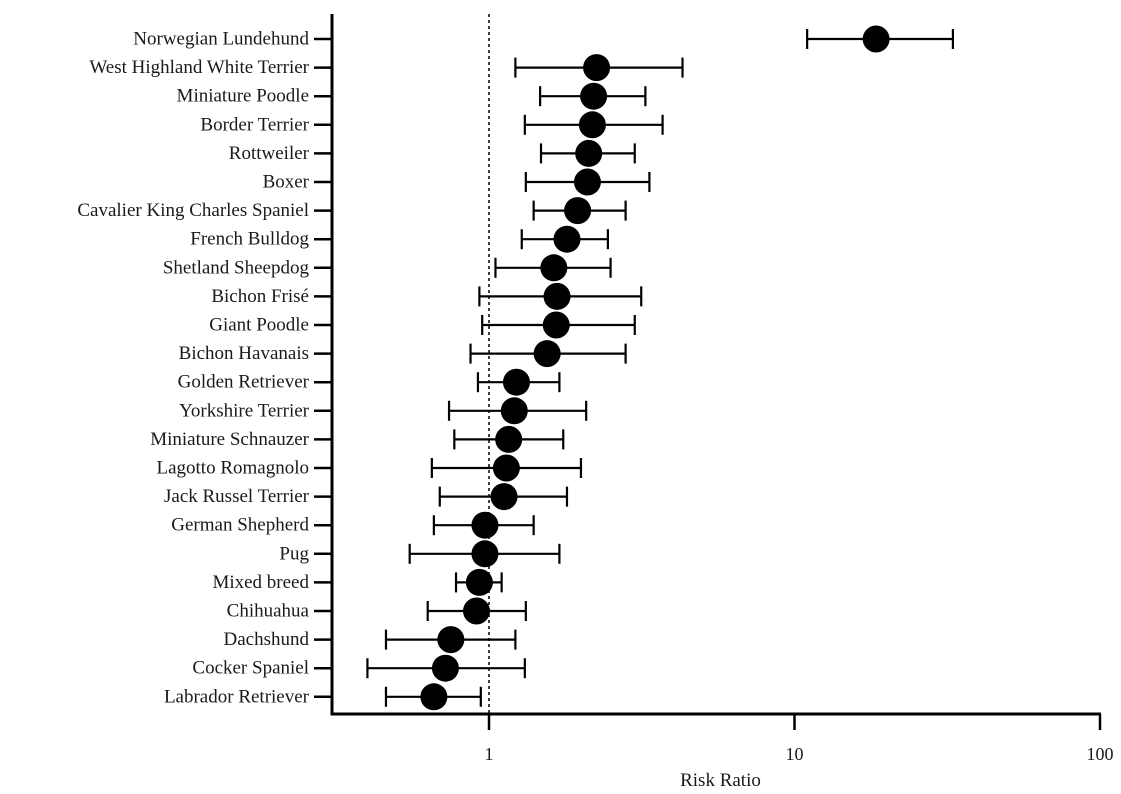 The width and height of the screenshot is (1121, 794). Describe the element at coordinates (799, 739) in the screenshot. I see `x-axis-ticks: 1 10 100` at that location.